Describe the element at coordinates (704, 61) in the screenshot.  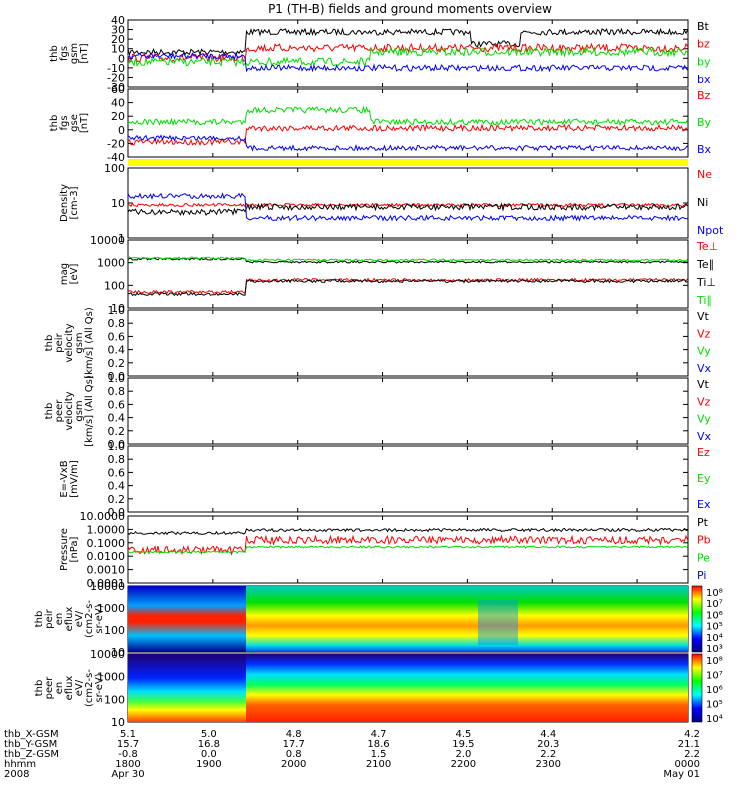
I see `legend-by: by` at that location.